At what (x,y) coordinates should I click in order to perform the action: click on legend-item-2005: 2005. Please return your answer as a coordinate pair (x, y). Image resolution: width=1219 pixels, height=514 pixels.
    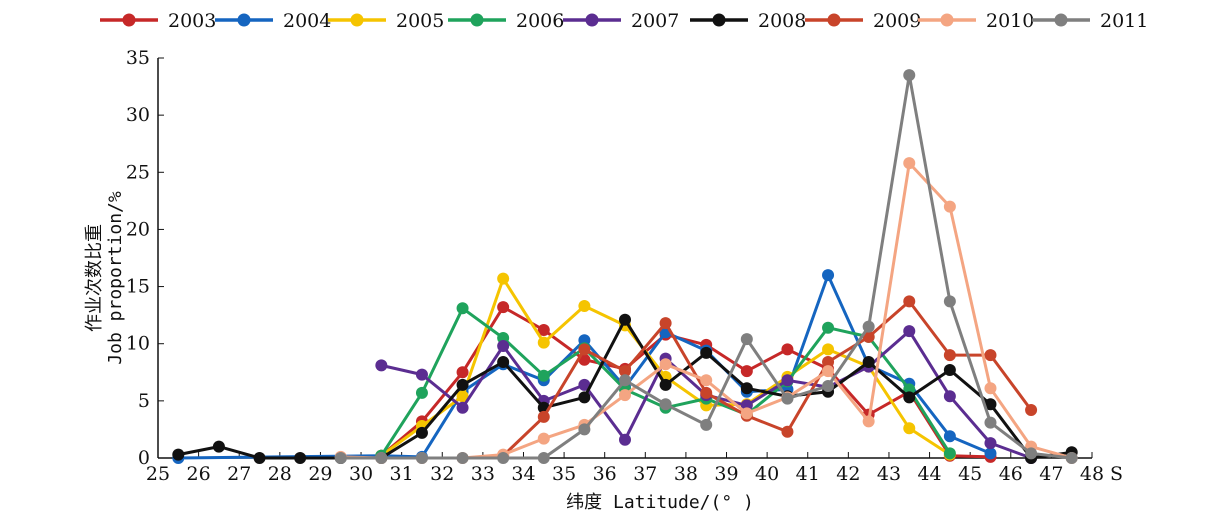
    Looking at the image, I should click on (386, 21).